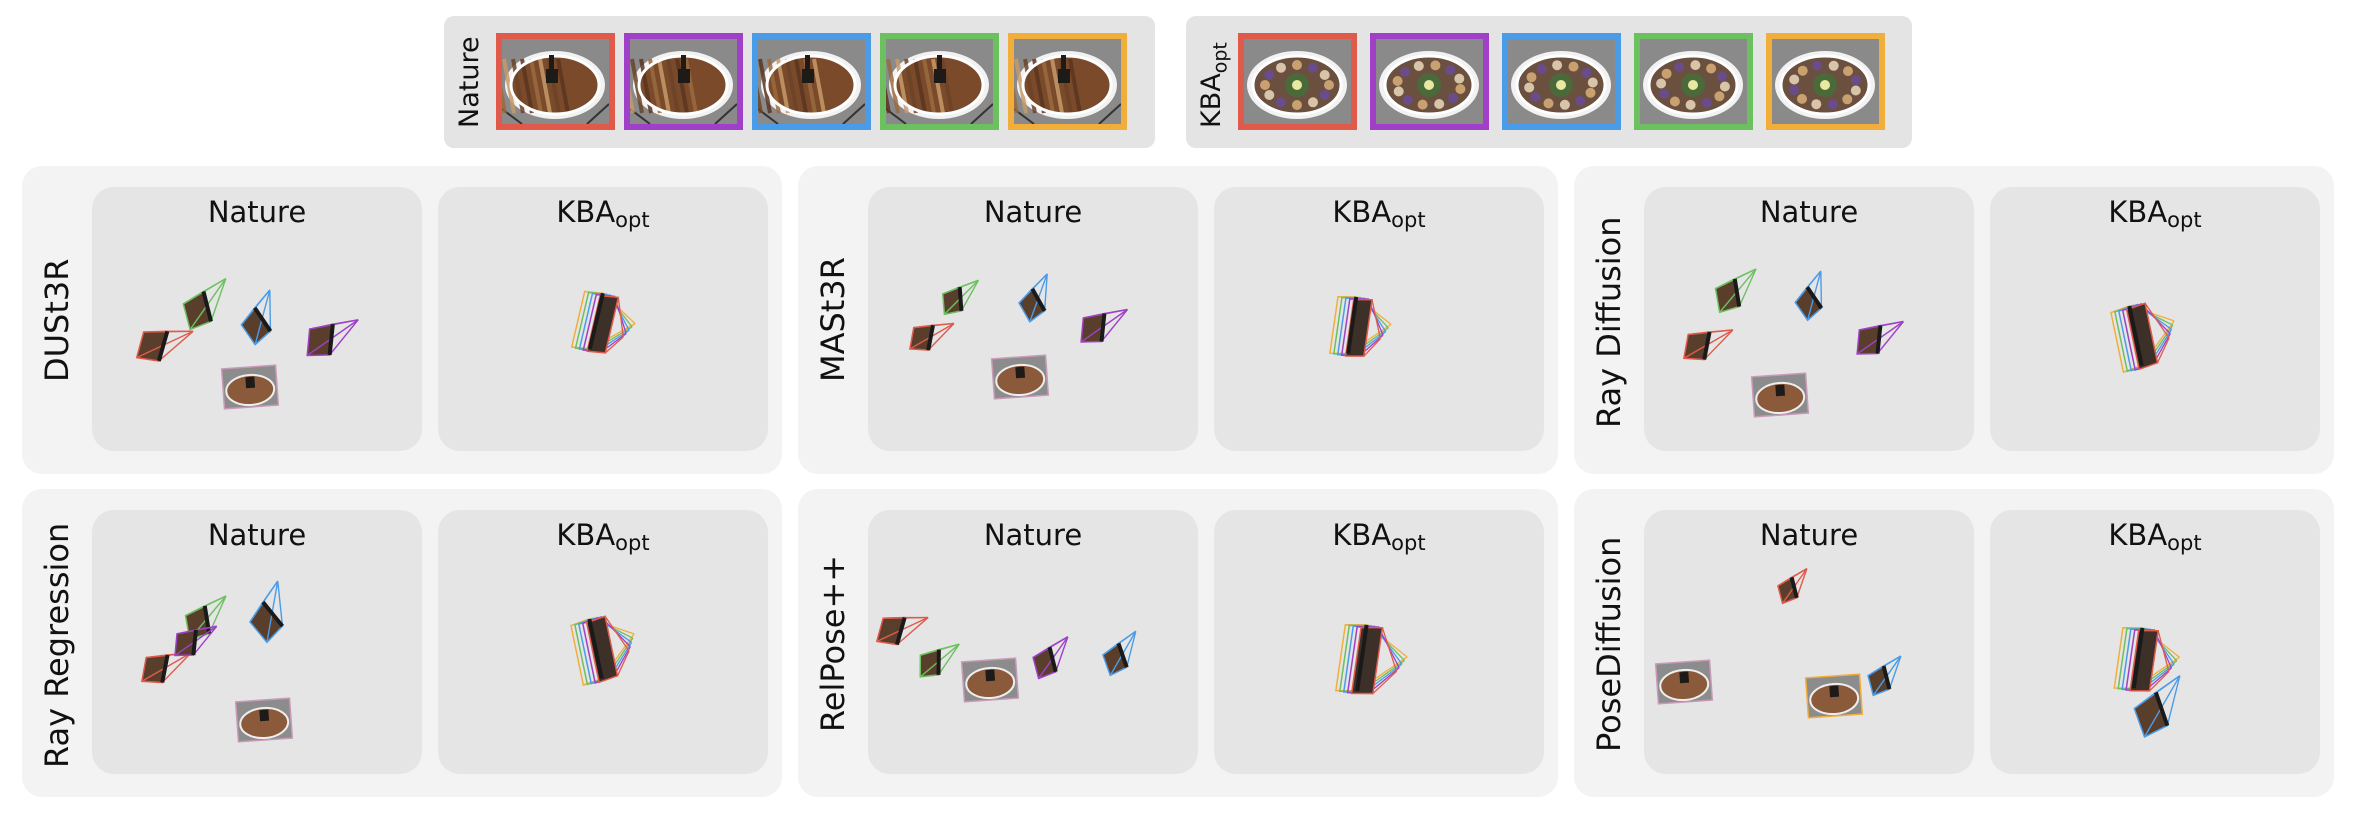  I want to click on kba-image-strip: KBAopt, so click(1549, 82).